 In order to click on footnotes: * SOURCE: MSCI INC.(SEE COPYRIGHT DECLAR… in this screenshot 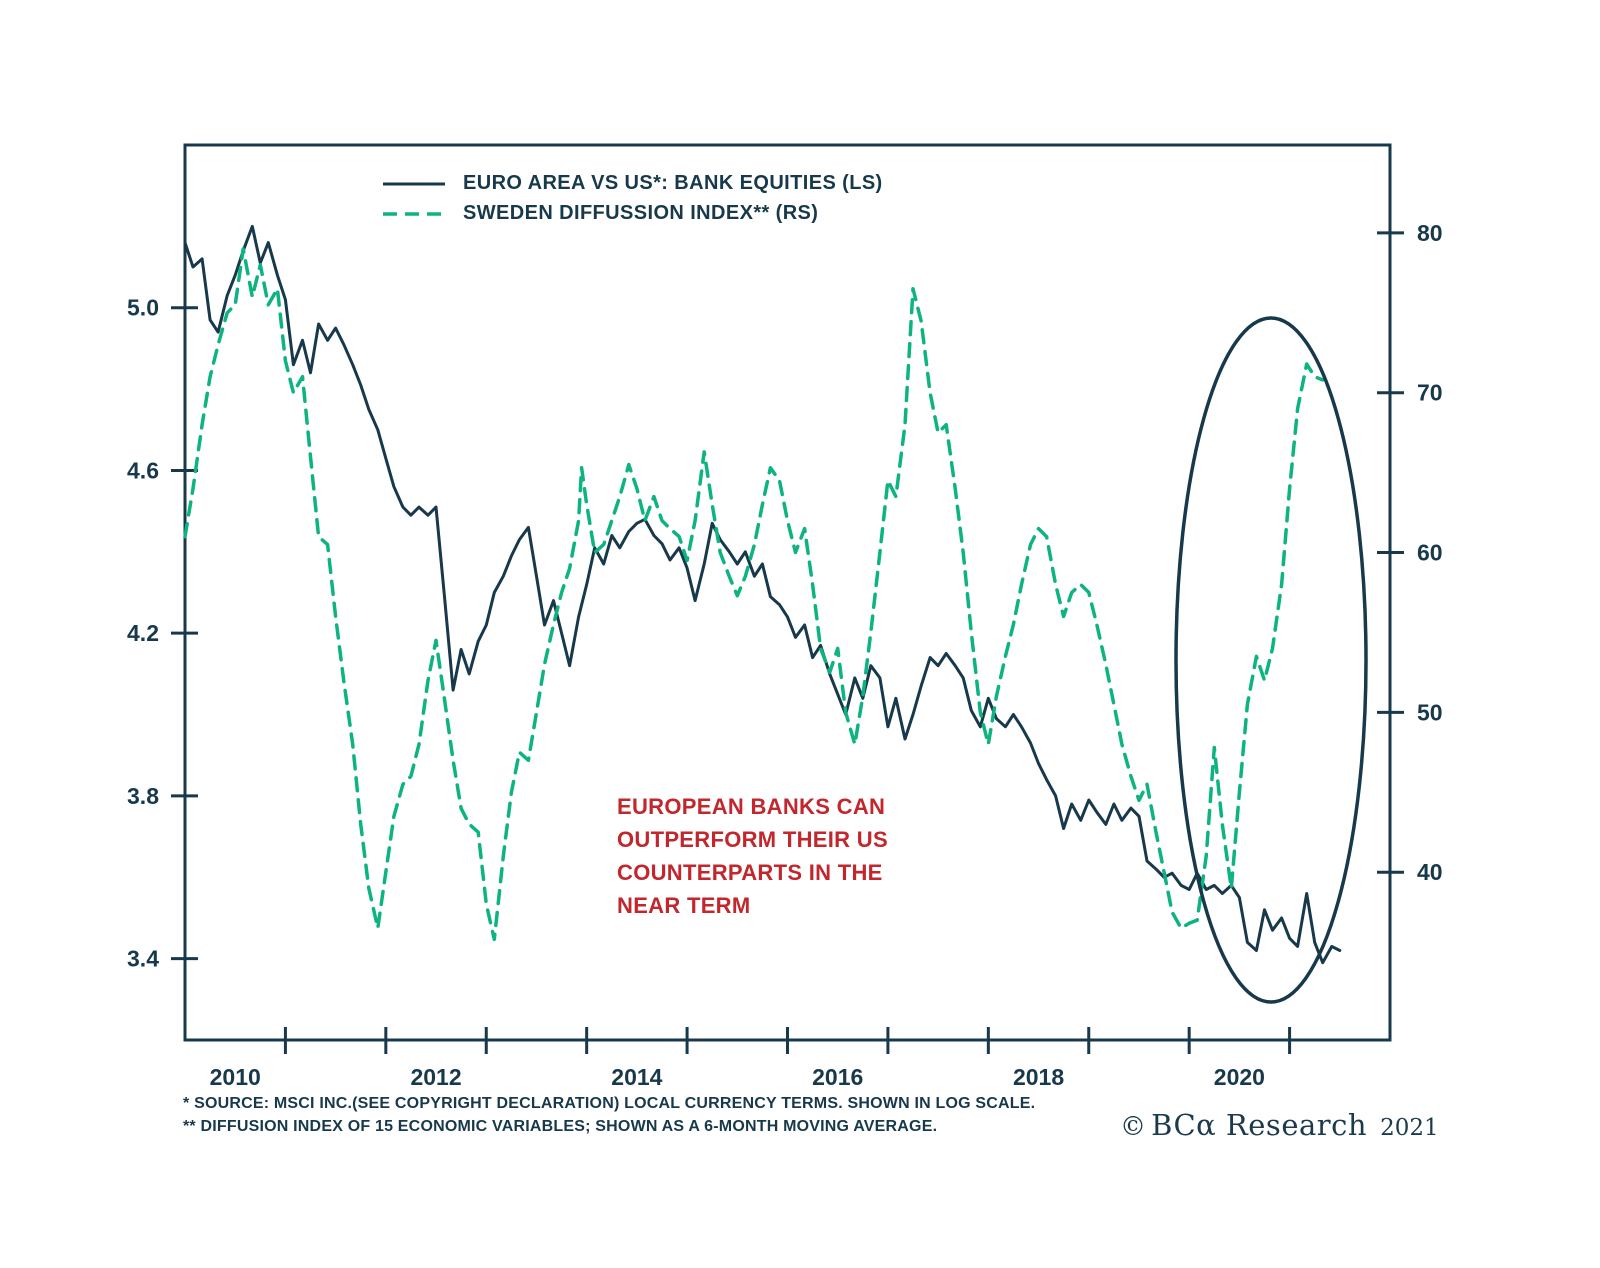, I will do `click(609, 1115)`.